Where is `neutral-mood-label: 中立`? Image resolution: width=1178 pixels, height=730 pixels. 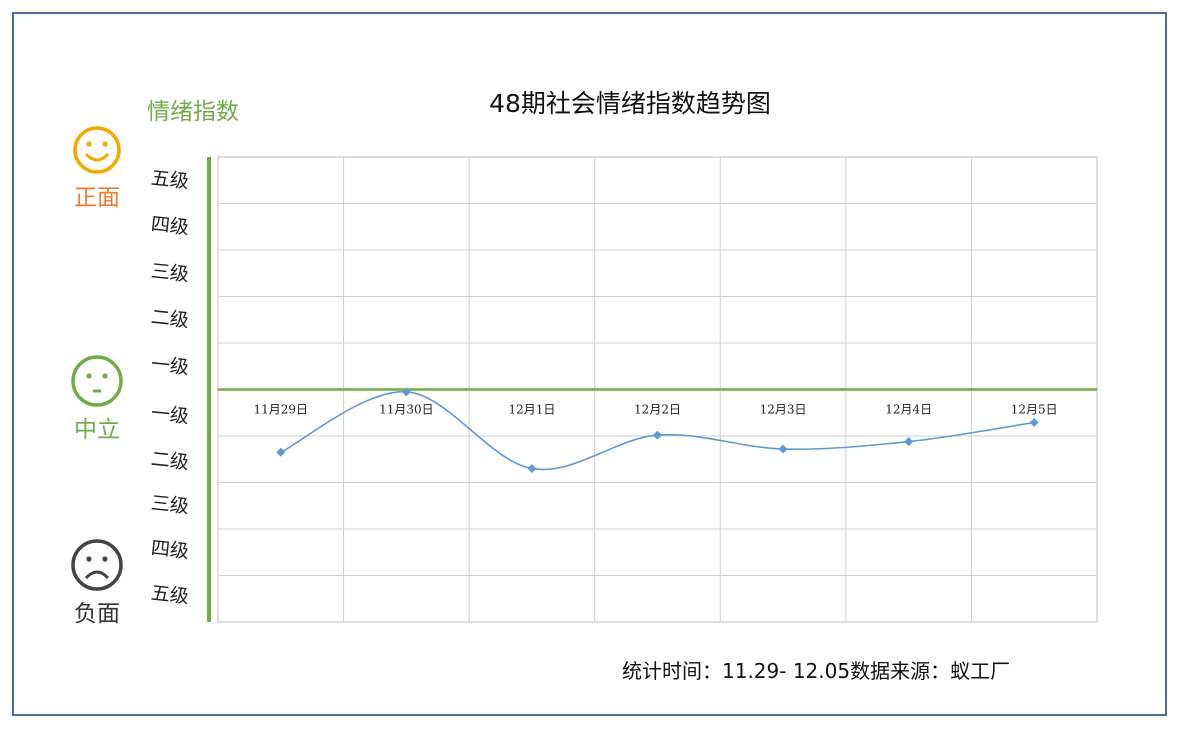
neutral-mood-label: 中立 is located at coordinates (97, 430).